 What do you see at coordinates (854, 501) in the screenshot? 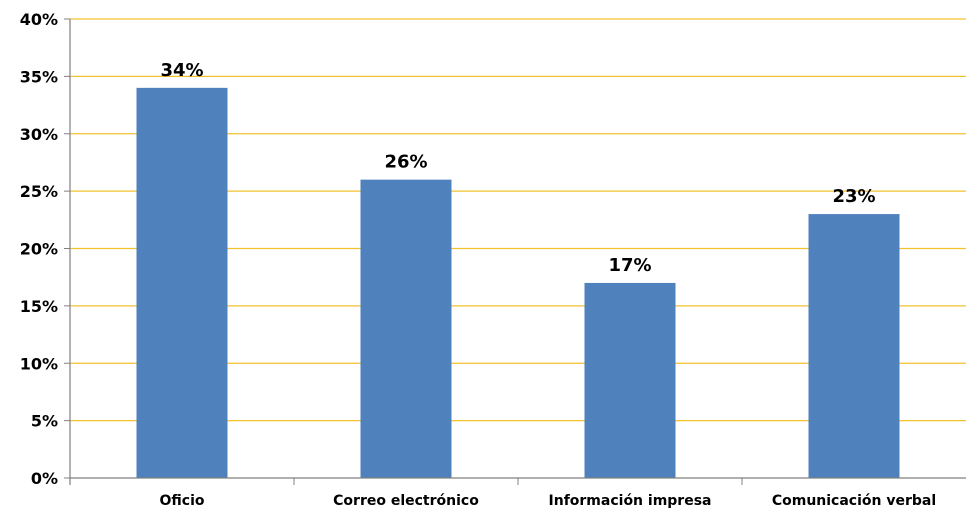
I see `x-category-label: Comunicación verbal` at bounding box center [854, 501].